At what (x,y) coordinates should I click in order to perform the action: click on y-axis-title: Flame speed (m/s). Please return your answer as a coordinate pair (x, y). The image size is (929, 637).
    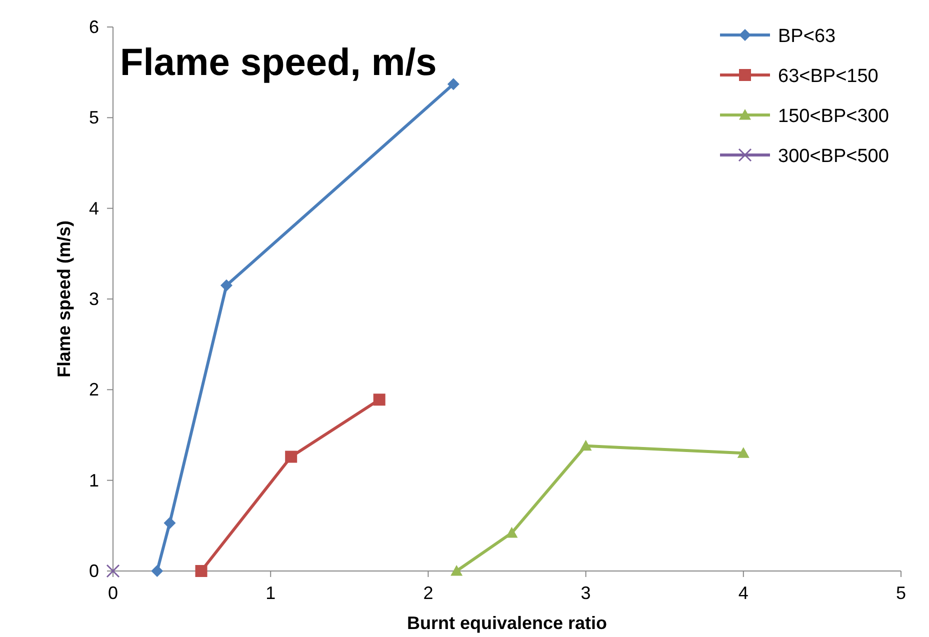
    Looking at the image, I should click on (64, 299).